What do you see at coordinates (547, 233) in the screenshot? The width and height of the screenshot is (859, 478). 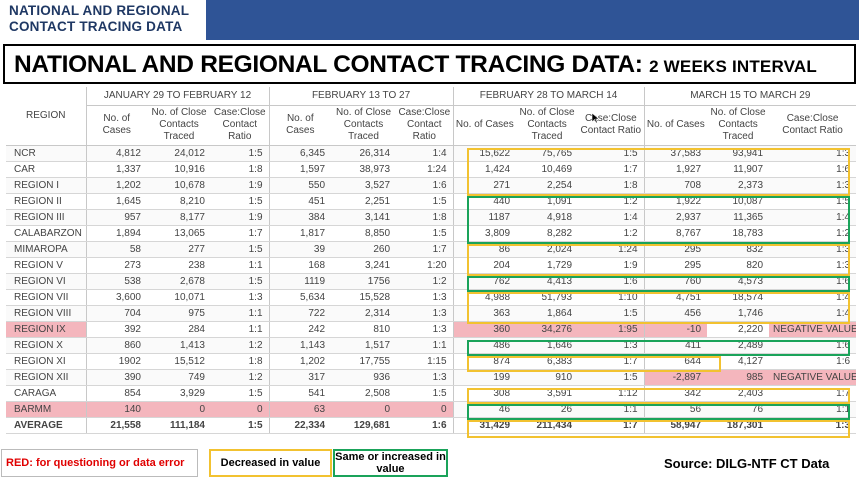 I see `table-cell: 8,282` at bounding box center [547, 233].